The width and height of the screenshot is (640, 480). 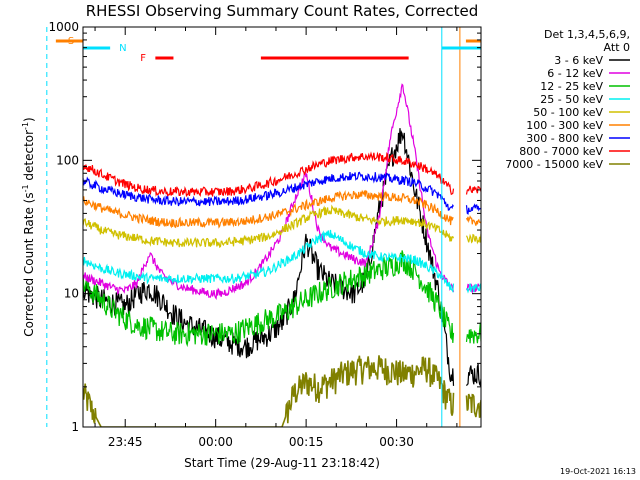 I want to click on series-100-300-kev-line, so click(x=282, y=209).